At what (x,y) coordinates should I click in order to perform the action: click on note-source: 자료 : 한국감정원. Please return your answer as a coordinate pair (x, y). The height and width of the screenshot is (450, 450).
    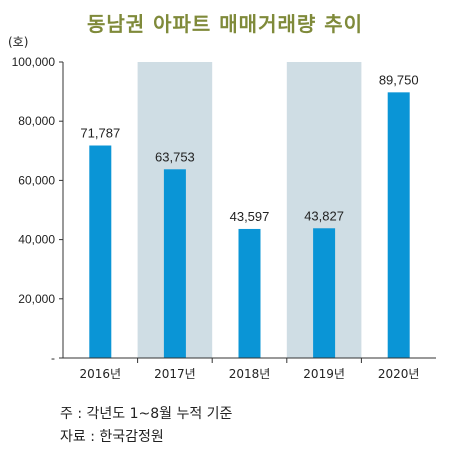
    Looking at the image, I should click on (112, 437).